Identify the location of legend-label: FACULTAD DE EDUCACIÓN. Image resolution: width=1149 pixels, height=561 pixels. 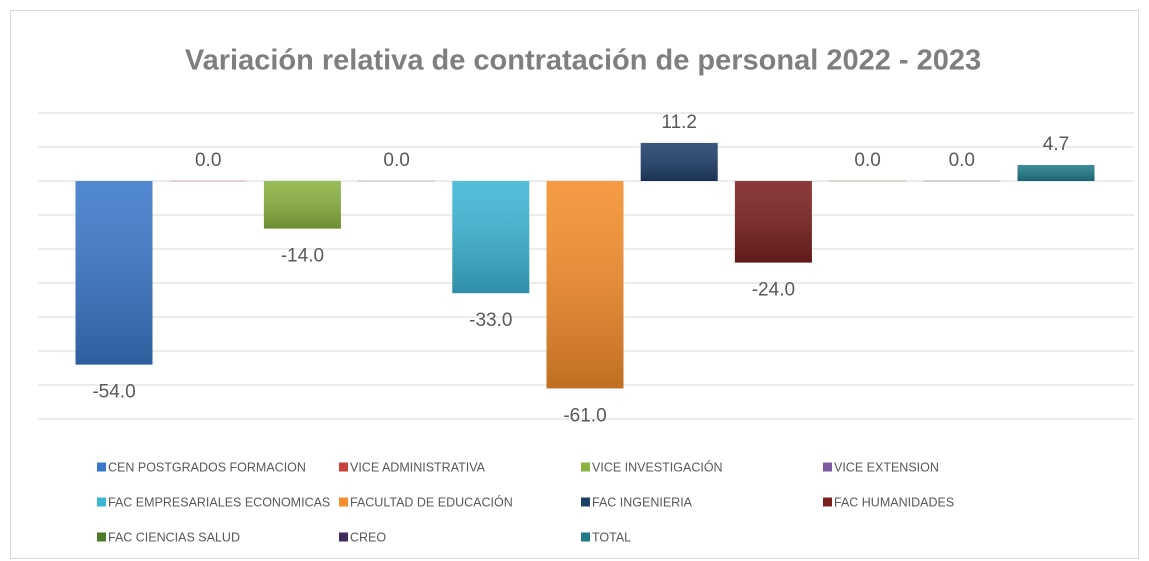
(431, 501).